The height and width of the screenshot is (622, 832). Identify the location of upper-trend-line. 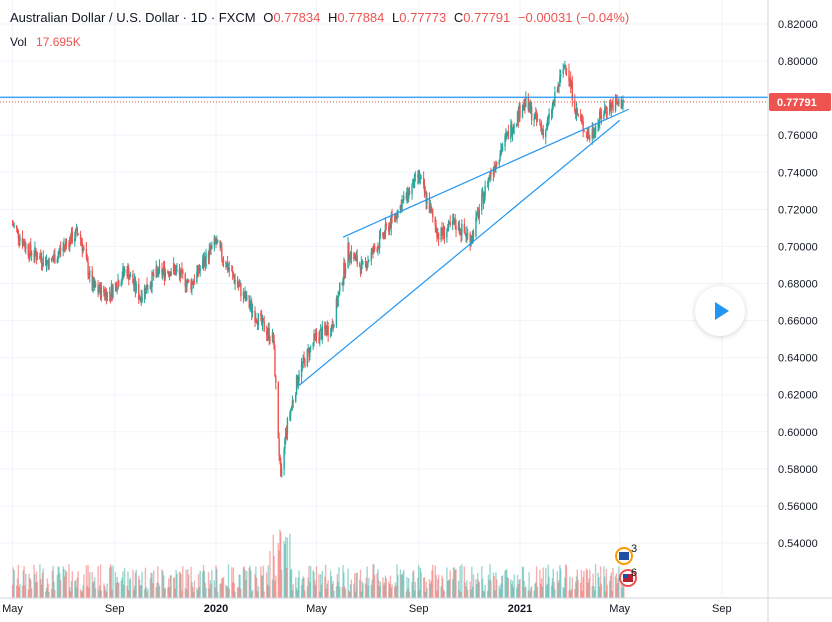
(486, 173).